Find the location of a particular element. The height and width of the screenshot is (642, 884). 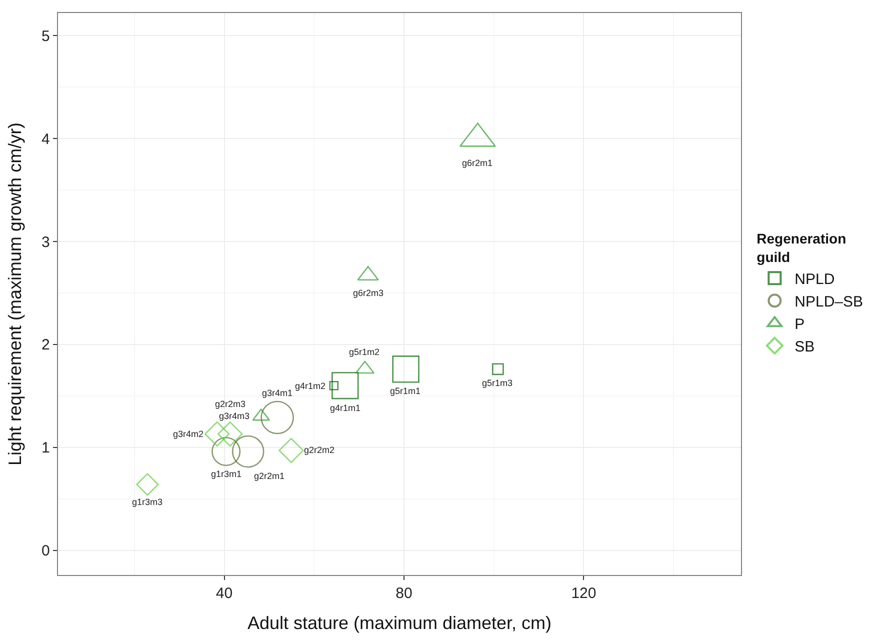

y-tick-label: 2 is located at coordinates (46, 345).